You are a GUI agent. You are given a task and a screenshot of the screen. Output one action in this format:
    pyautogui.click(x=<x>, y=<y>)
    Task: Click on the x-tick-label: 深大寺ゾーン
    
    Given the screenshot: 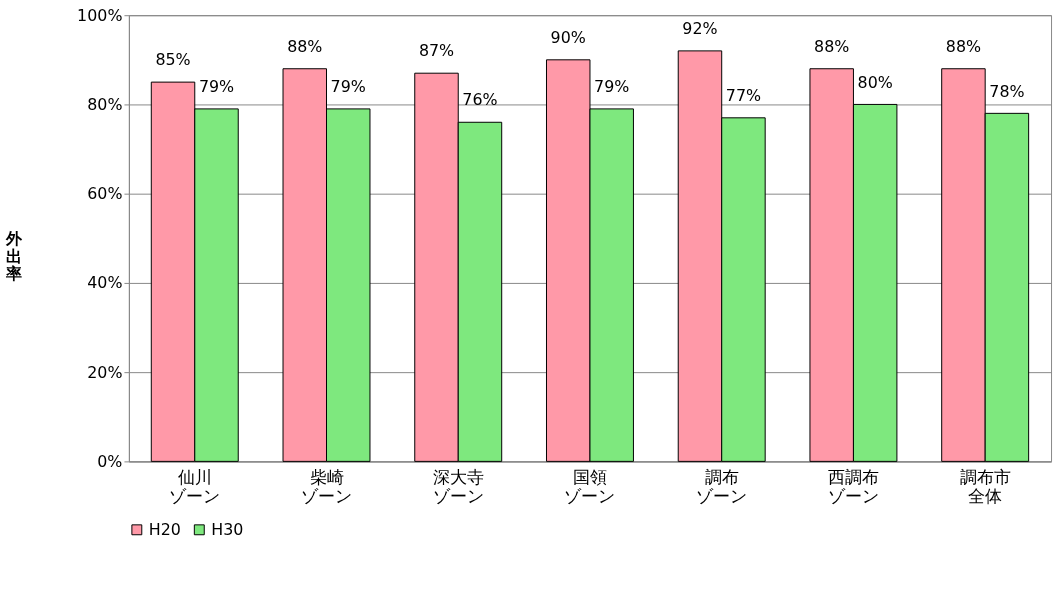 What is the action you would take?
    pyautogui.click(x=458, y=486)
    